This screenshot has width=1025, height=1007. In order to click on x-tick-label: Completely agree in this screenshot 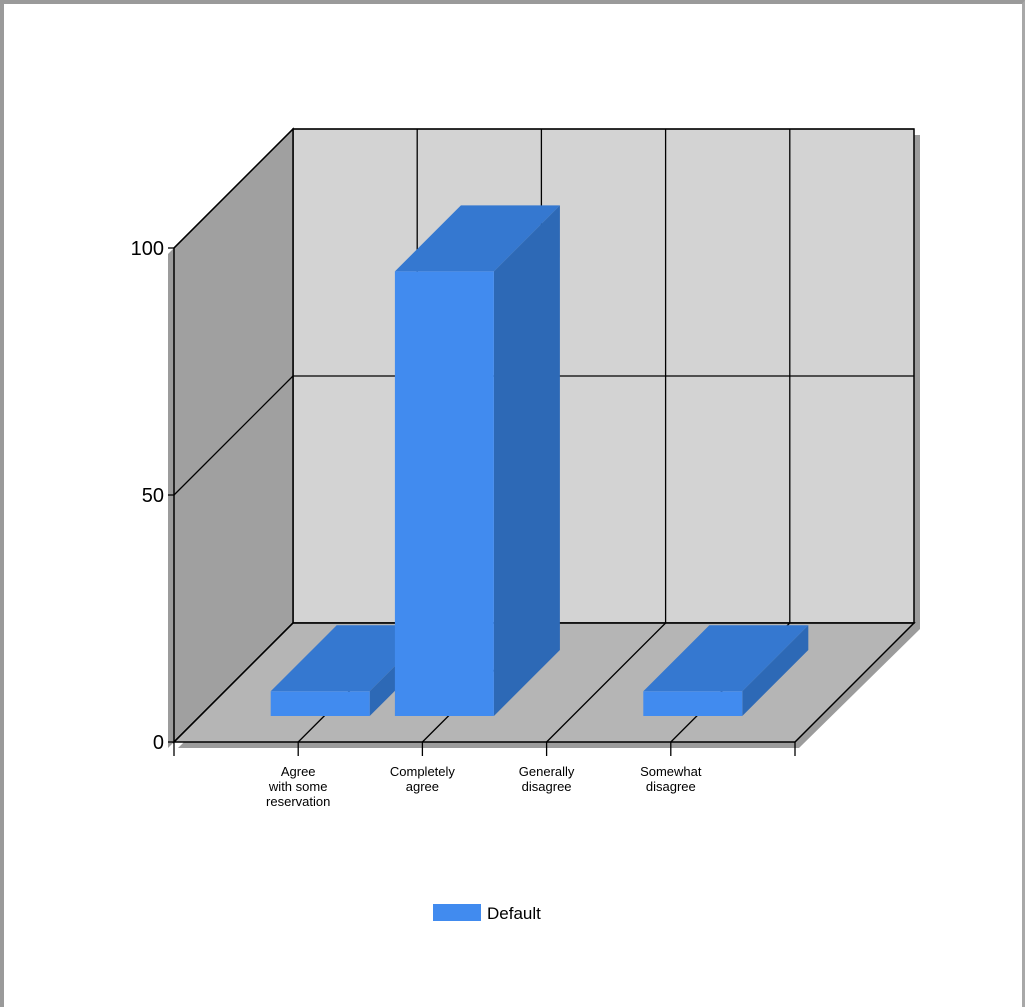, I will do `click(423, 779)`.